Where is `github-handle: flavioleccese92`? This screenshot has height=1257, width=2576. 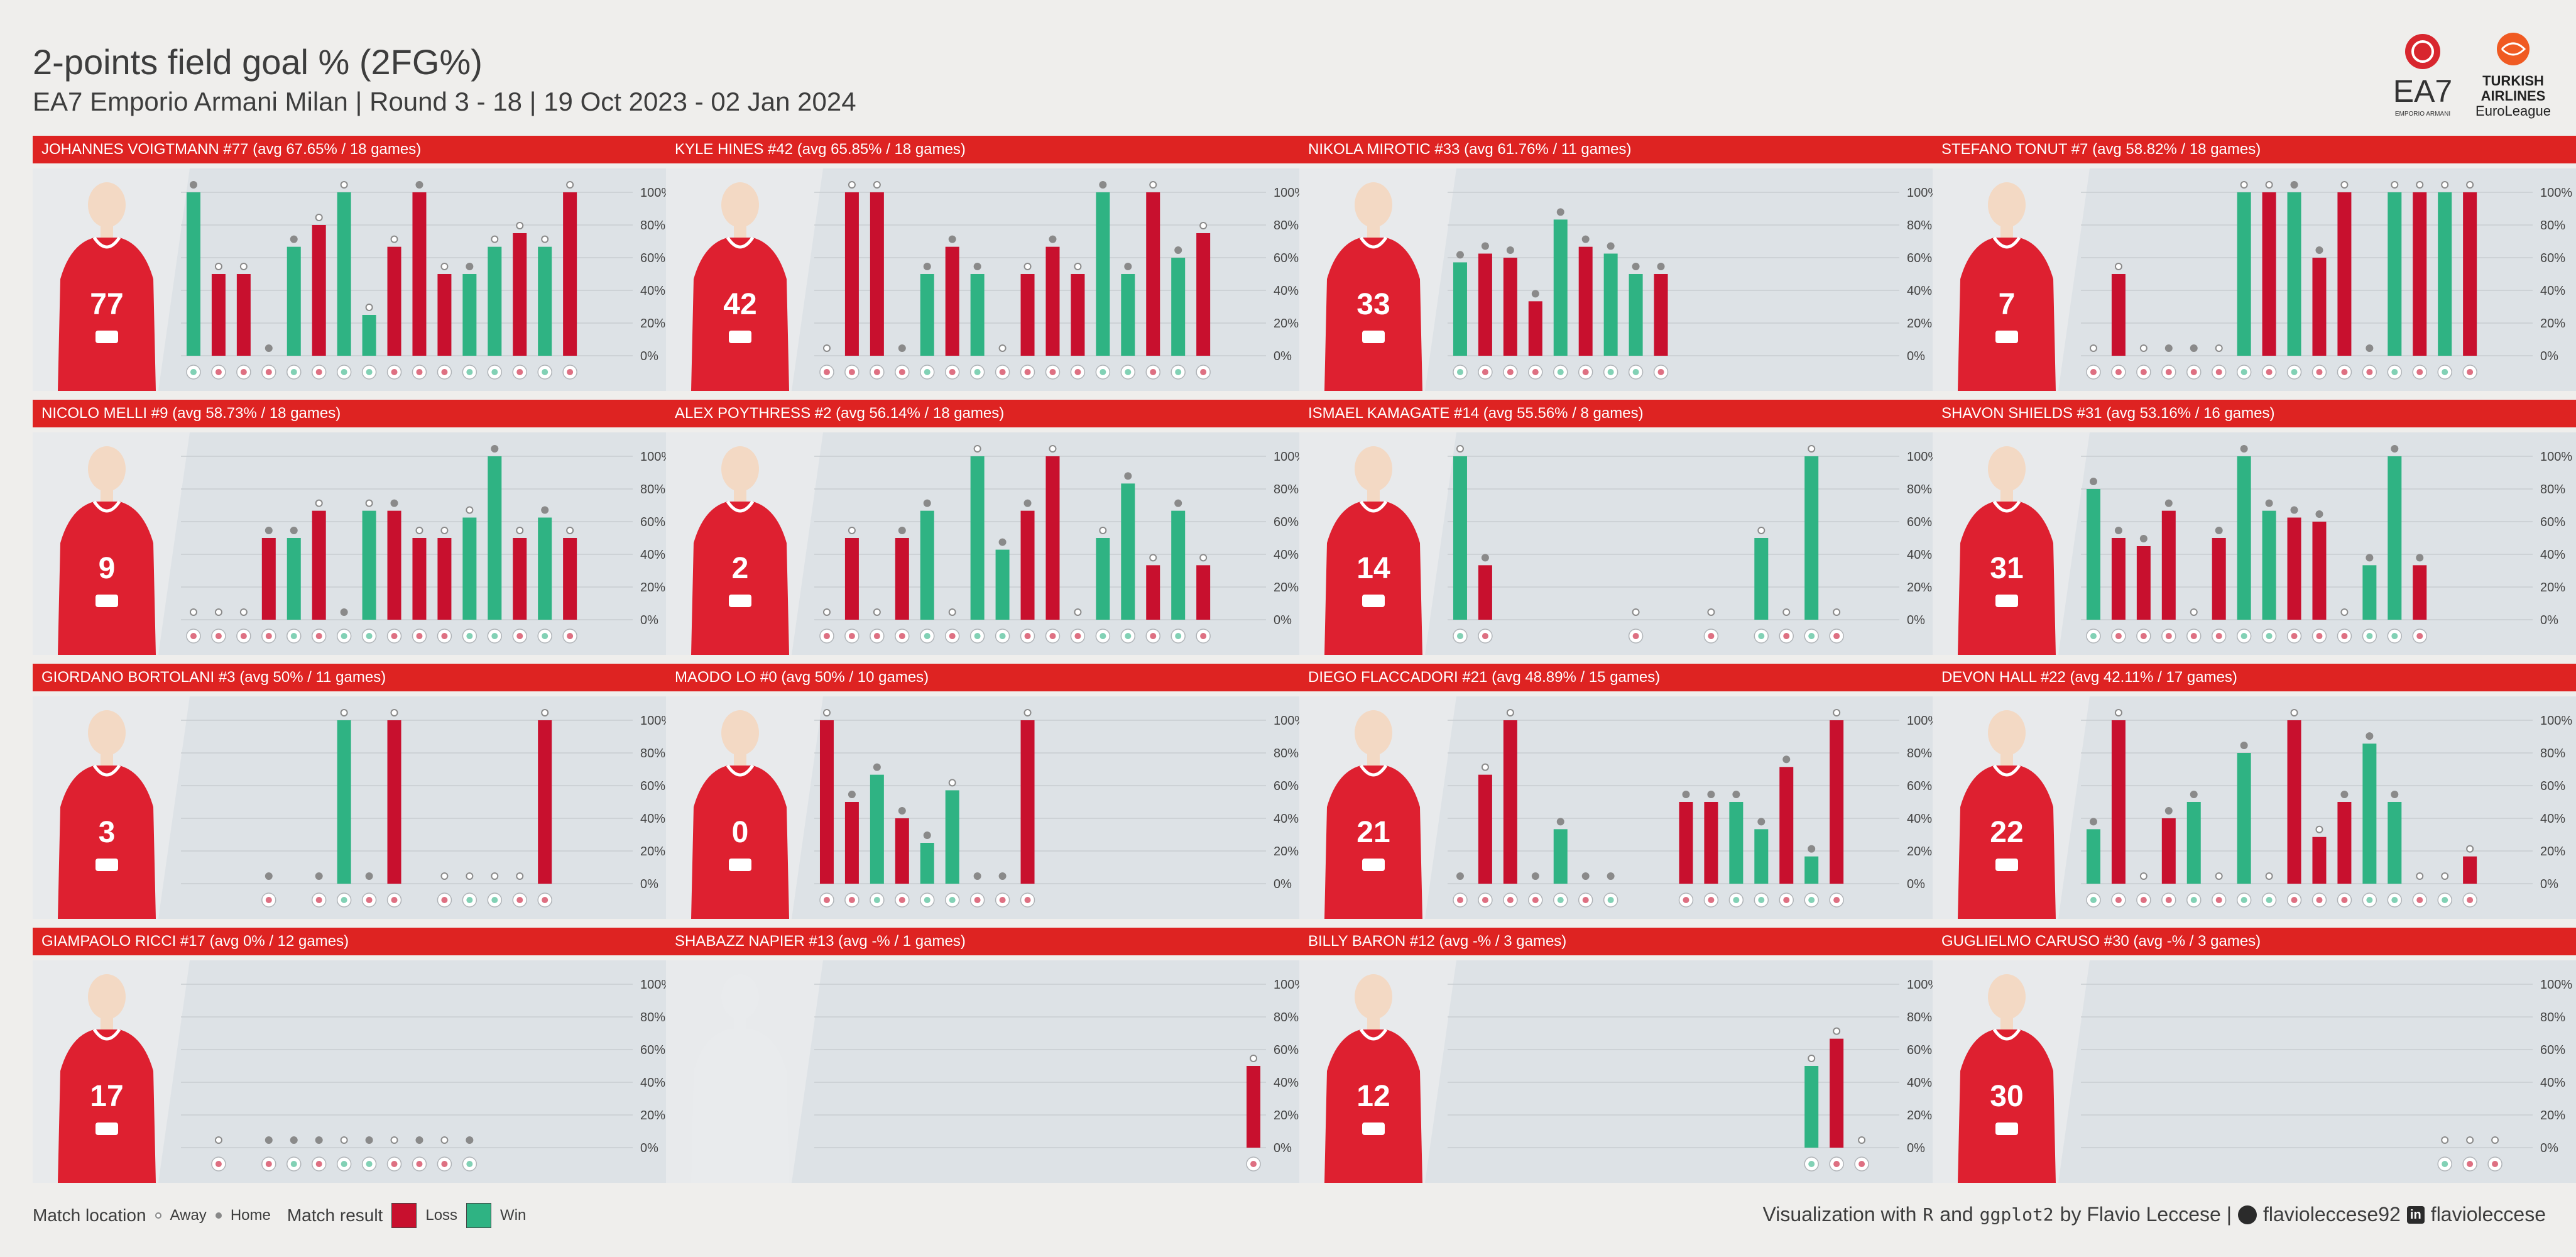
github-handle: flavioleccese92 is located at coordinates (2332, 1214).